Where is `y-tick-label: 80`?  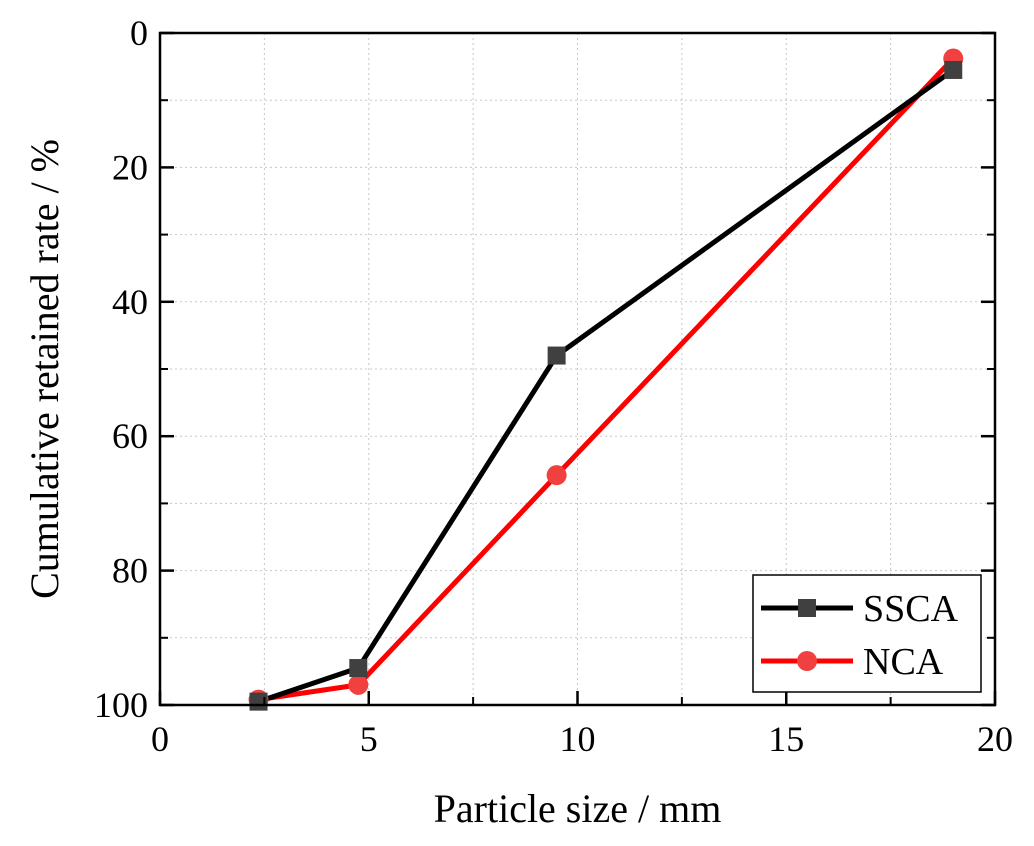
y-tick-label: 80 is located at coordinates (130, 571).